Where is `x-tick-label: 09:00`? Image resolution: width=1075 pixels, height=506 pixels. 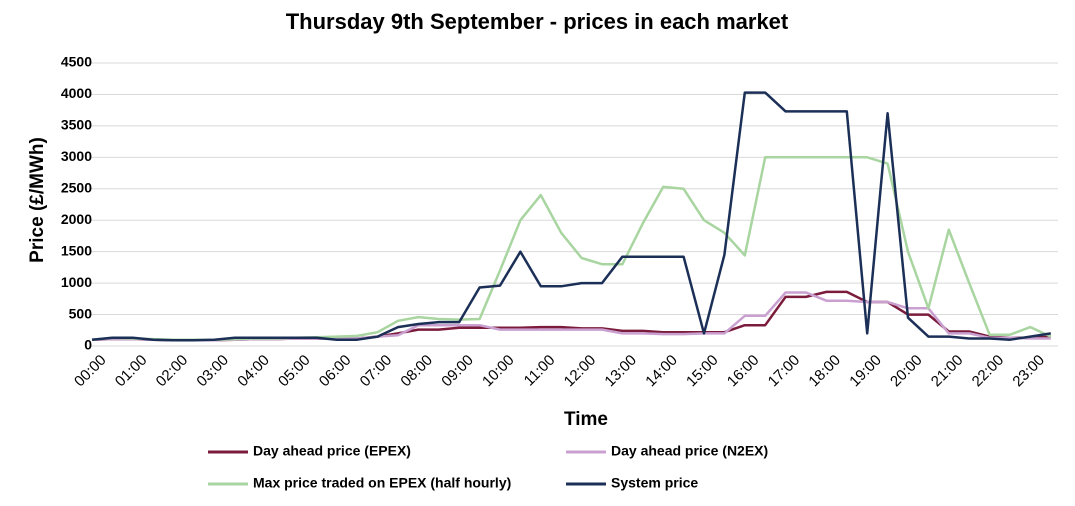 x-tick-label: 09:00 is located at coordinates (457, 371).